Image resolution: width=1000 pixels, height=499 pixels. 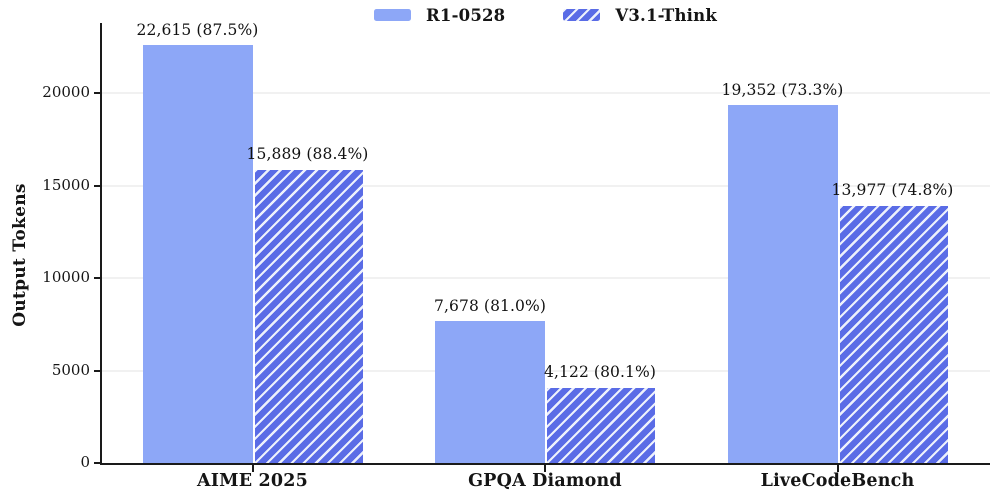 What do you see at coordinates (66, 92) in the screenshot?
I see `y-tick-label: 20000` at bounding box center [66, 92].